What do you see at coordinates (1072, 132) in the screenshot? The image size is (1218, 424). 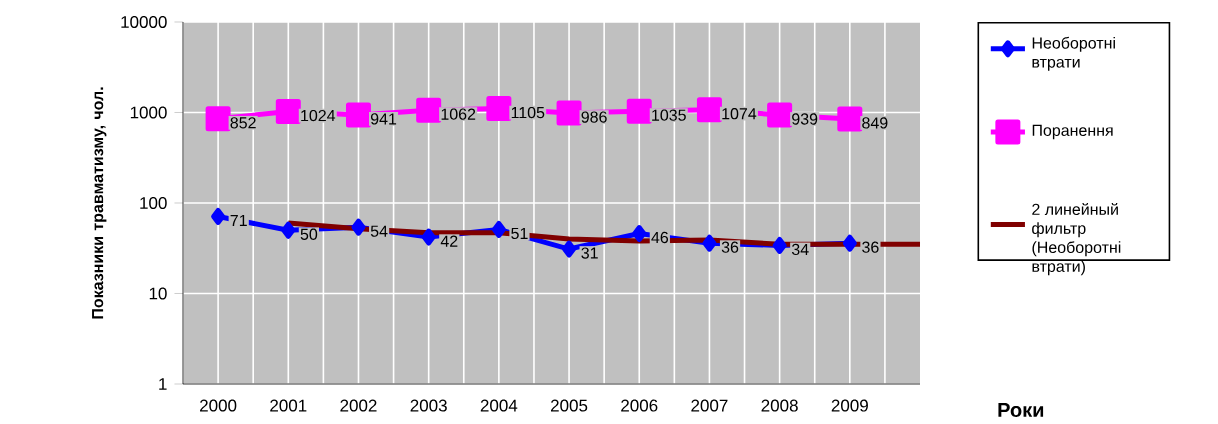 I see `legend-label: Поранення` at bounding box center [1072, 132].